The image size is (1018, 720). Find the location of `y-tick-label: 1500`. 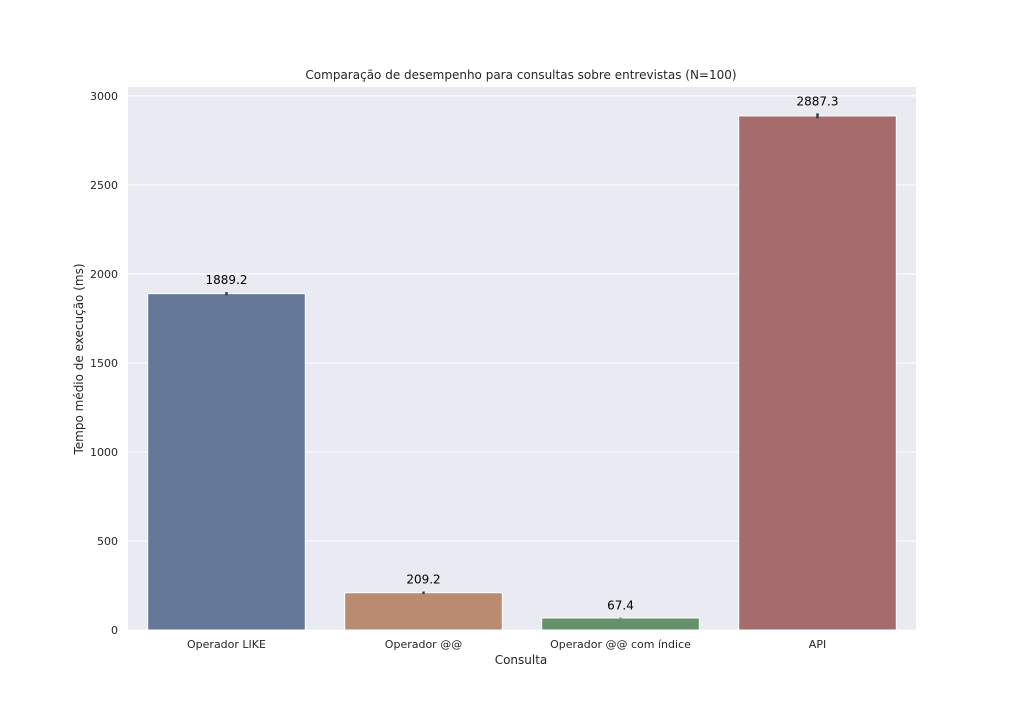

y-tick-label: 1500 is located at coordinates (104, 363).